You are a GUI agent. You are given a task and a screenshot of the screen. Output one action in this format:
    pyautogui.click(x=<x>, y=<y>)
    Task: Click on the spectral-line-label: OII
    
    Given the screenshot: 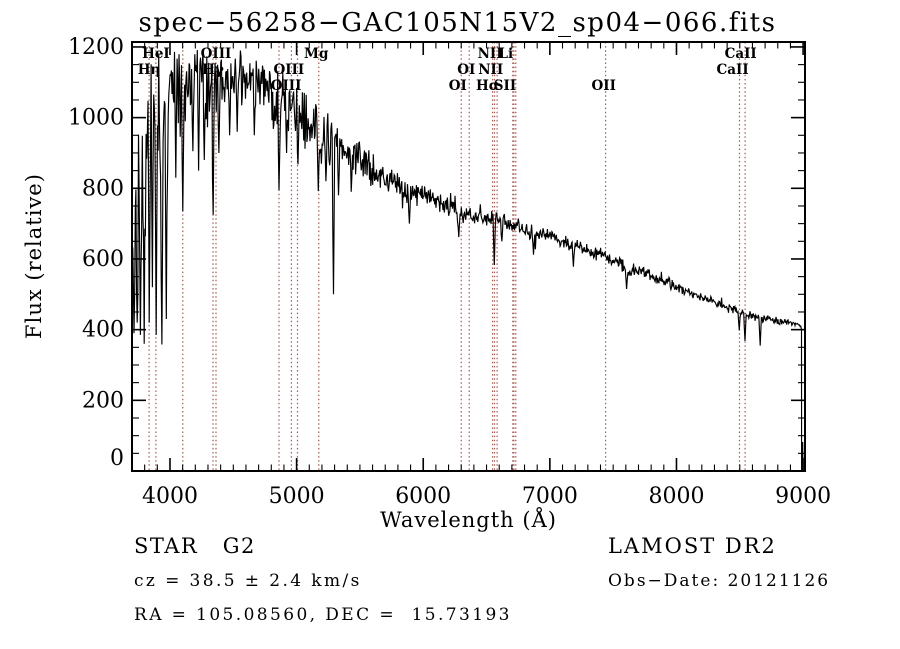 What is the action you would take?
    pyautogui.click(x=604, y=86)
    